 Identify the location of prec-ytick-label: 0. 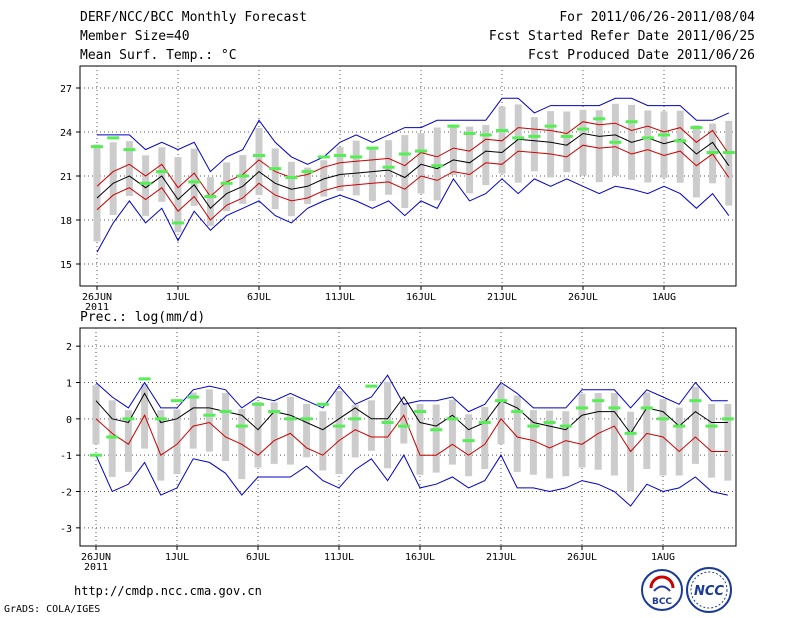
(69, 420).